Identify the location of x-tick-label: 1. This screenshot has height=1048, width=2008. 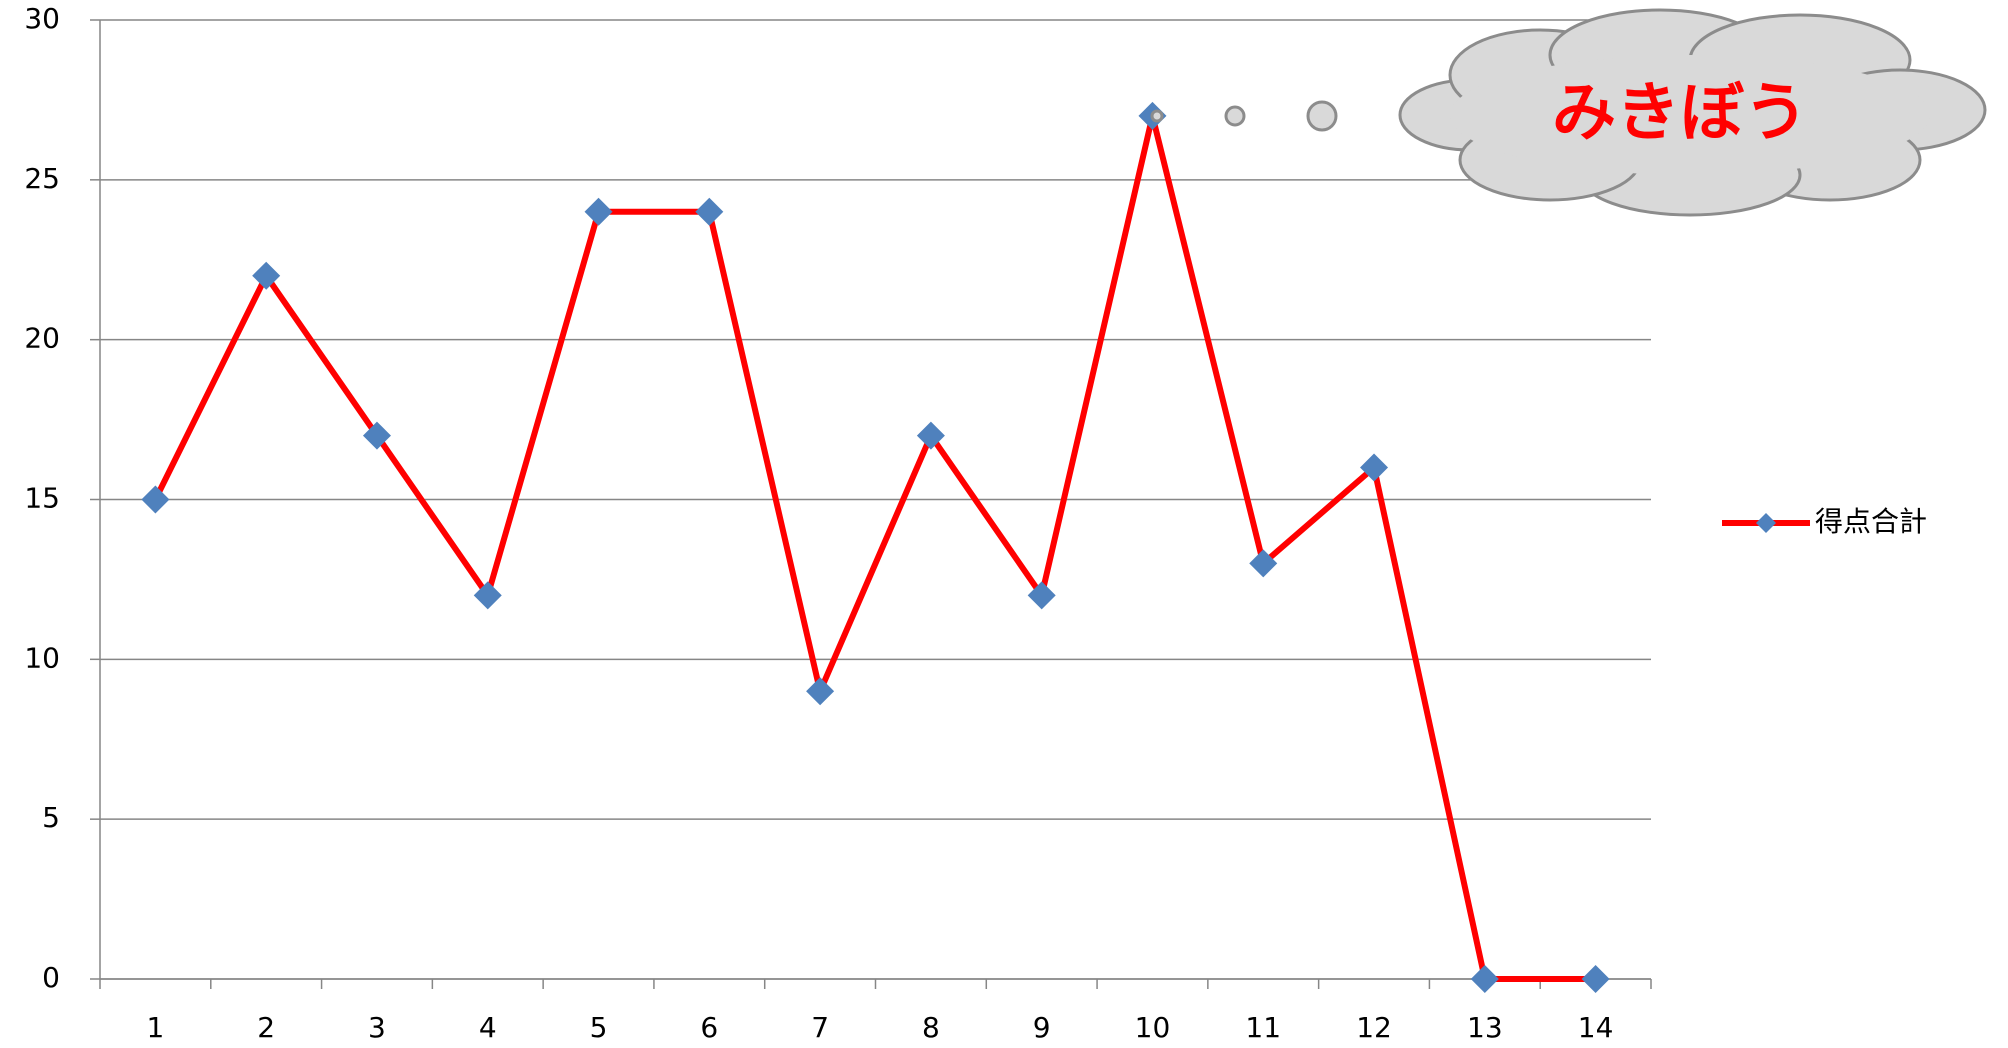
(155, 1027).